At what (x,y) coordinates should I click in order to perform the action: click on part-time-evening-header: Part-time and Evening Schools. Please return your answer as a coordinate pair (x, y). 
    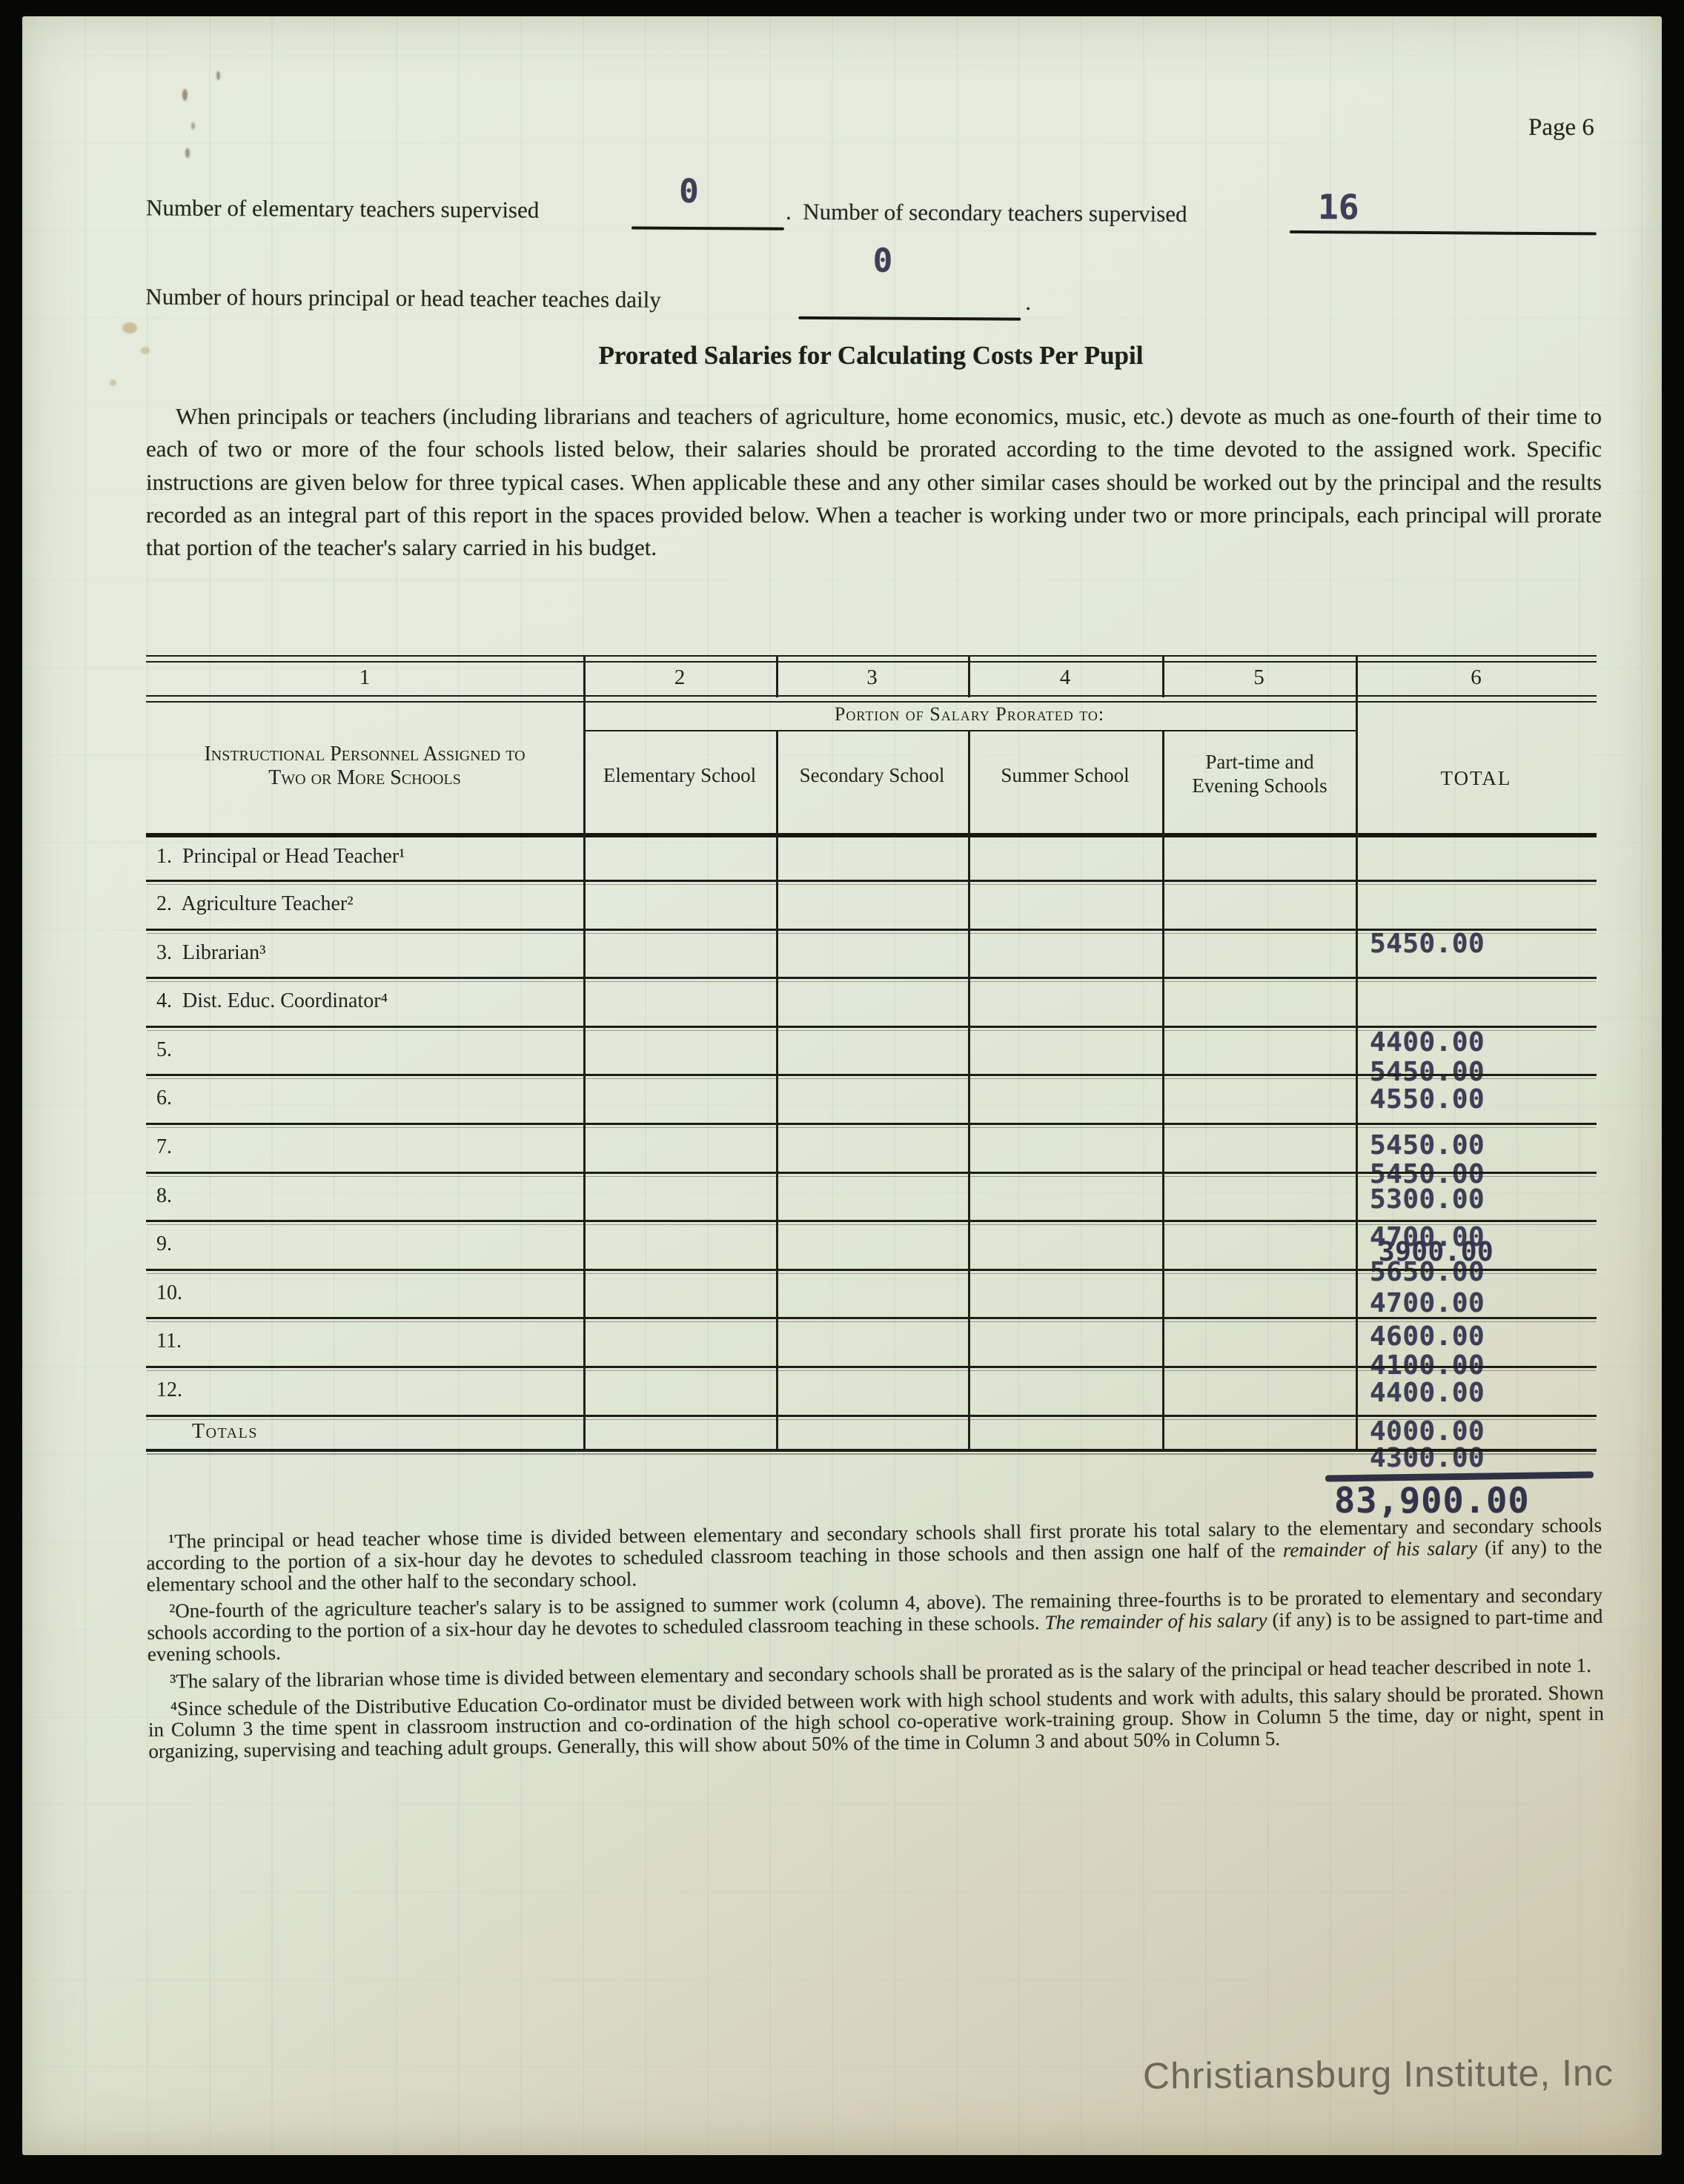
    Looking at the image, I should click on (1259, 774).